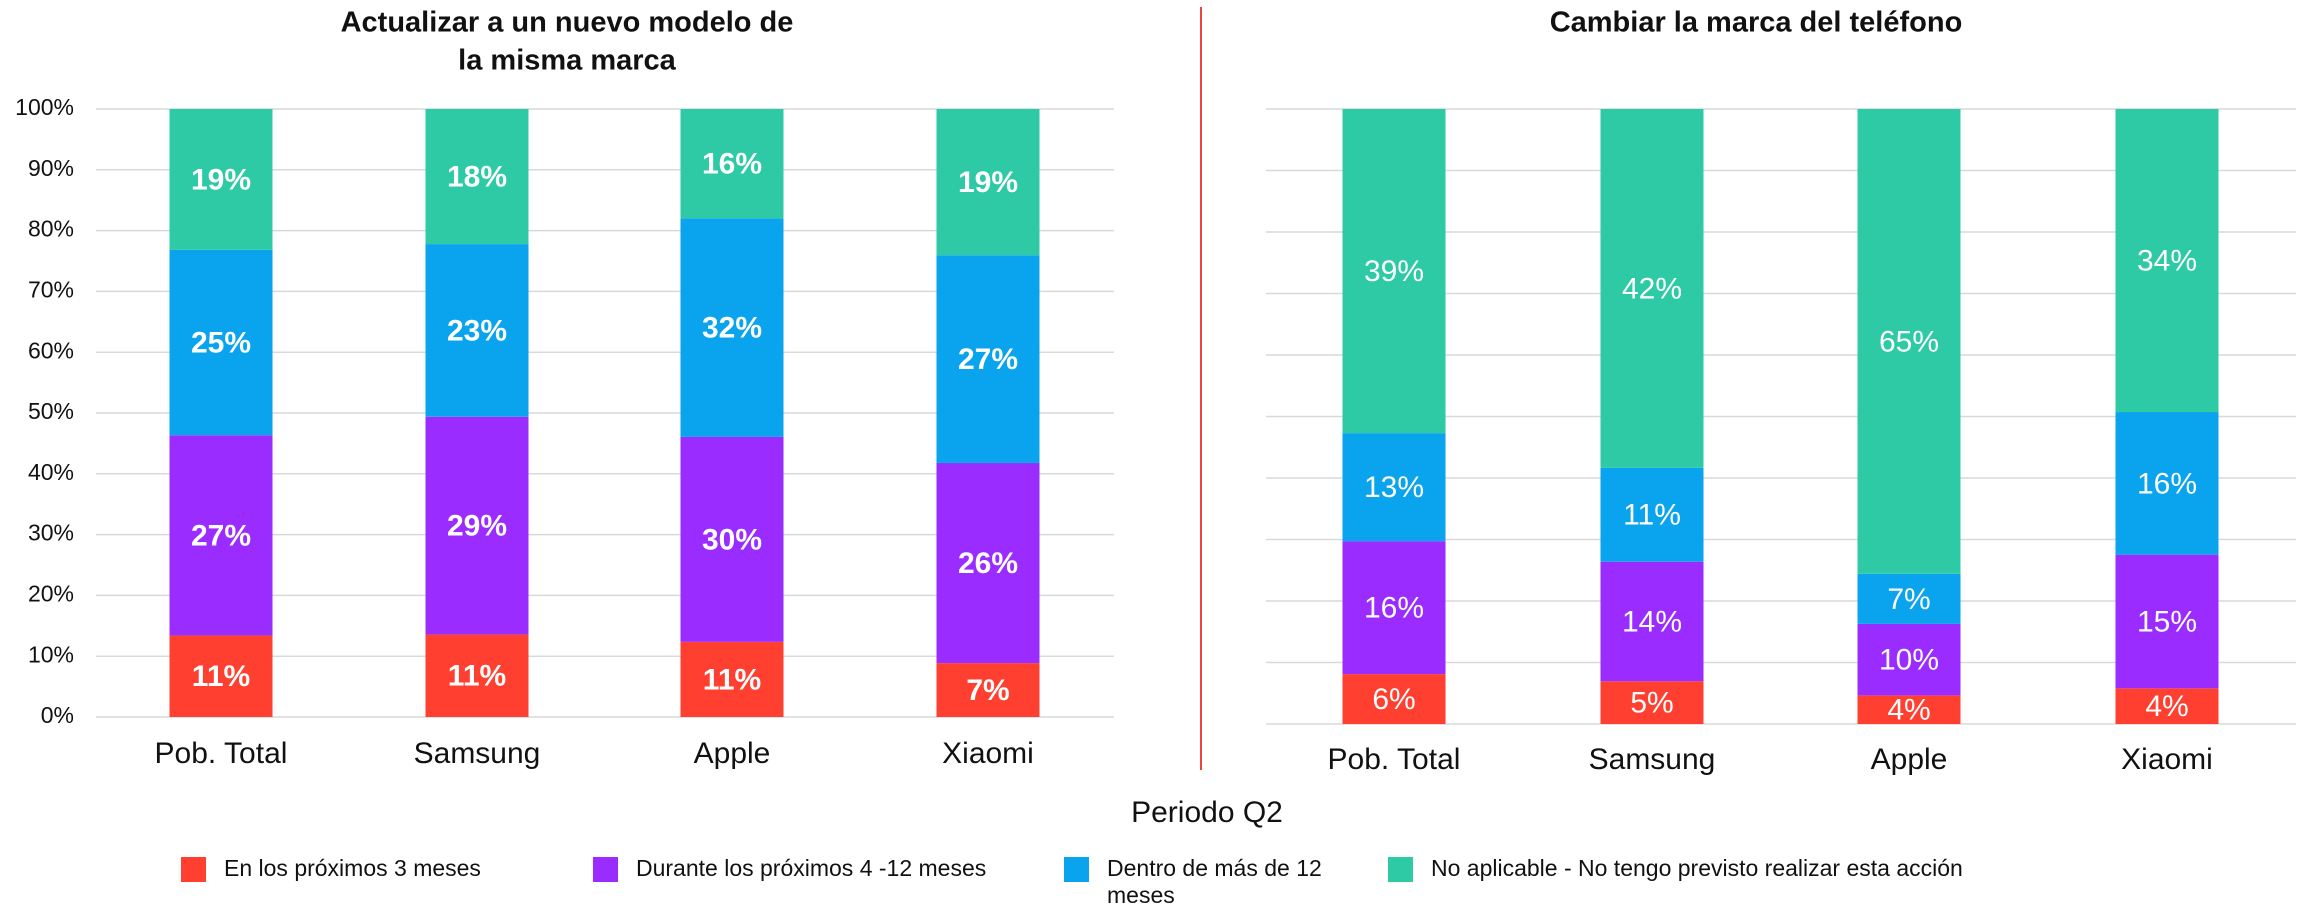 The image size is (2308, 909). What do you see at coordinates (51, 289) in the screenshot?
I see `y-tick-label: 70%` at bounding box center [51, 289].